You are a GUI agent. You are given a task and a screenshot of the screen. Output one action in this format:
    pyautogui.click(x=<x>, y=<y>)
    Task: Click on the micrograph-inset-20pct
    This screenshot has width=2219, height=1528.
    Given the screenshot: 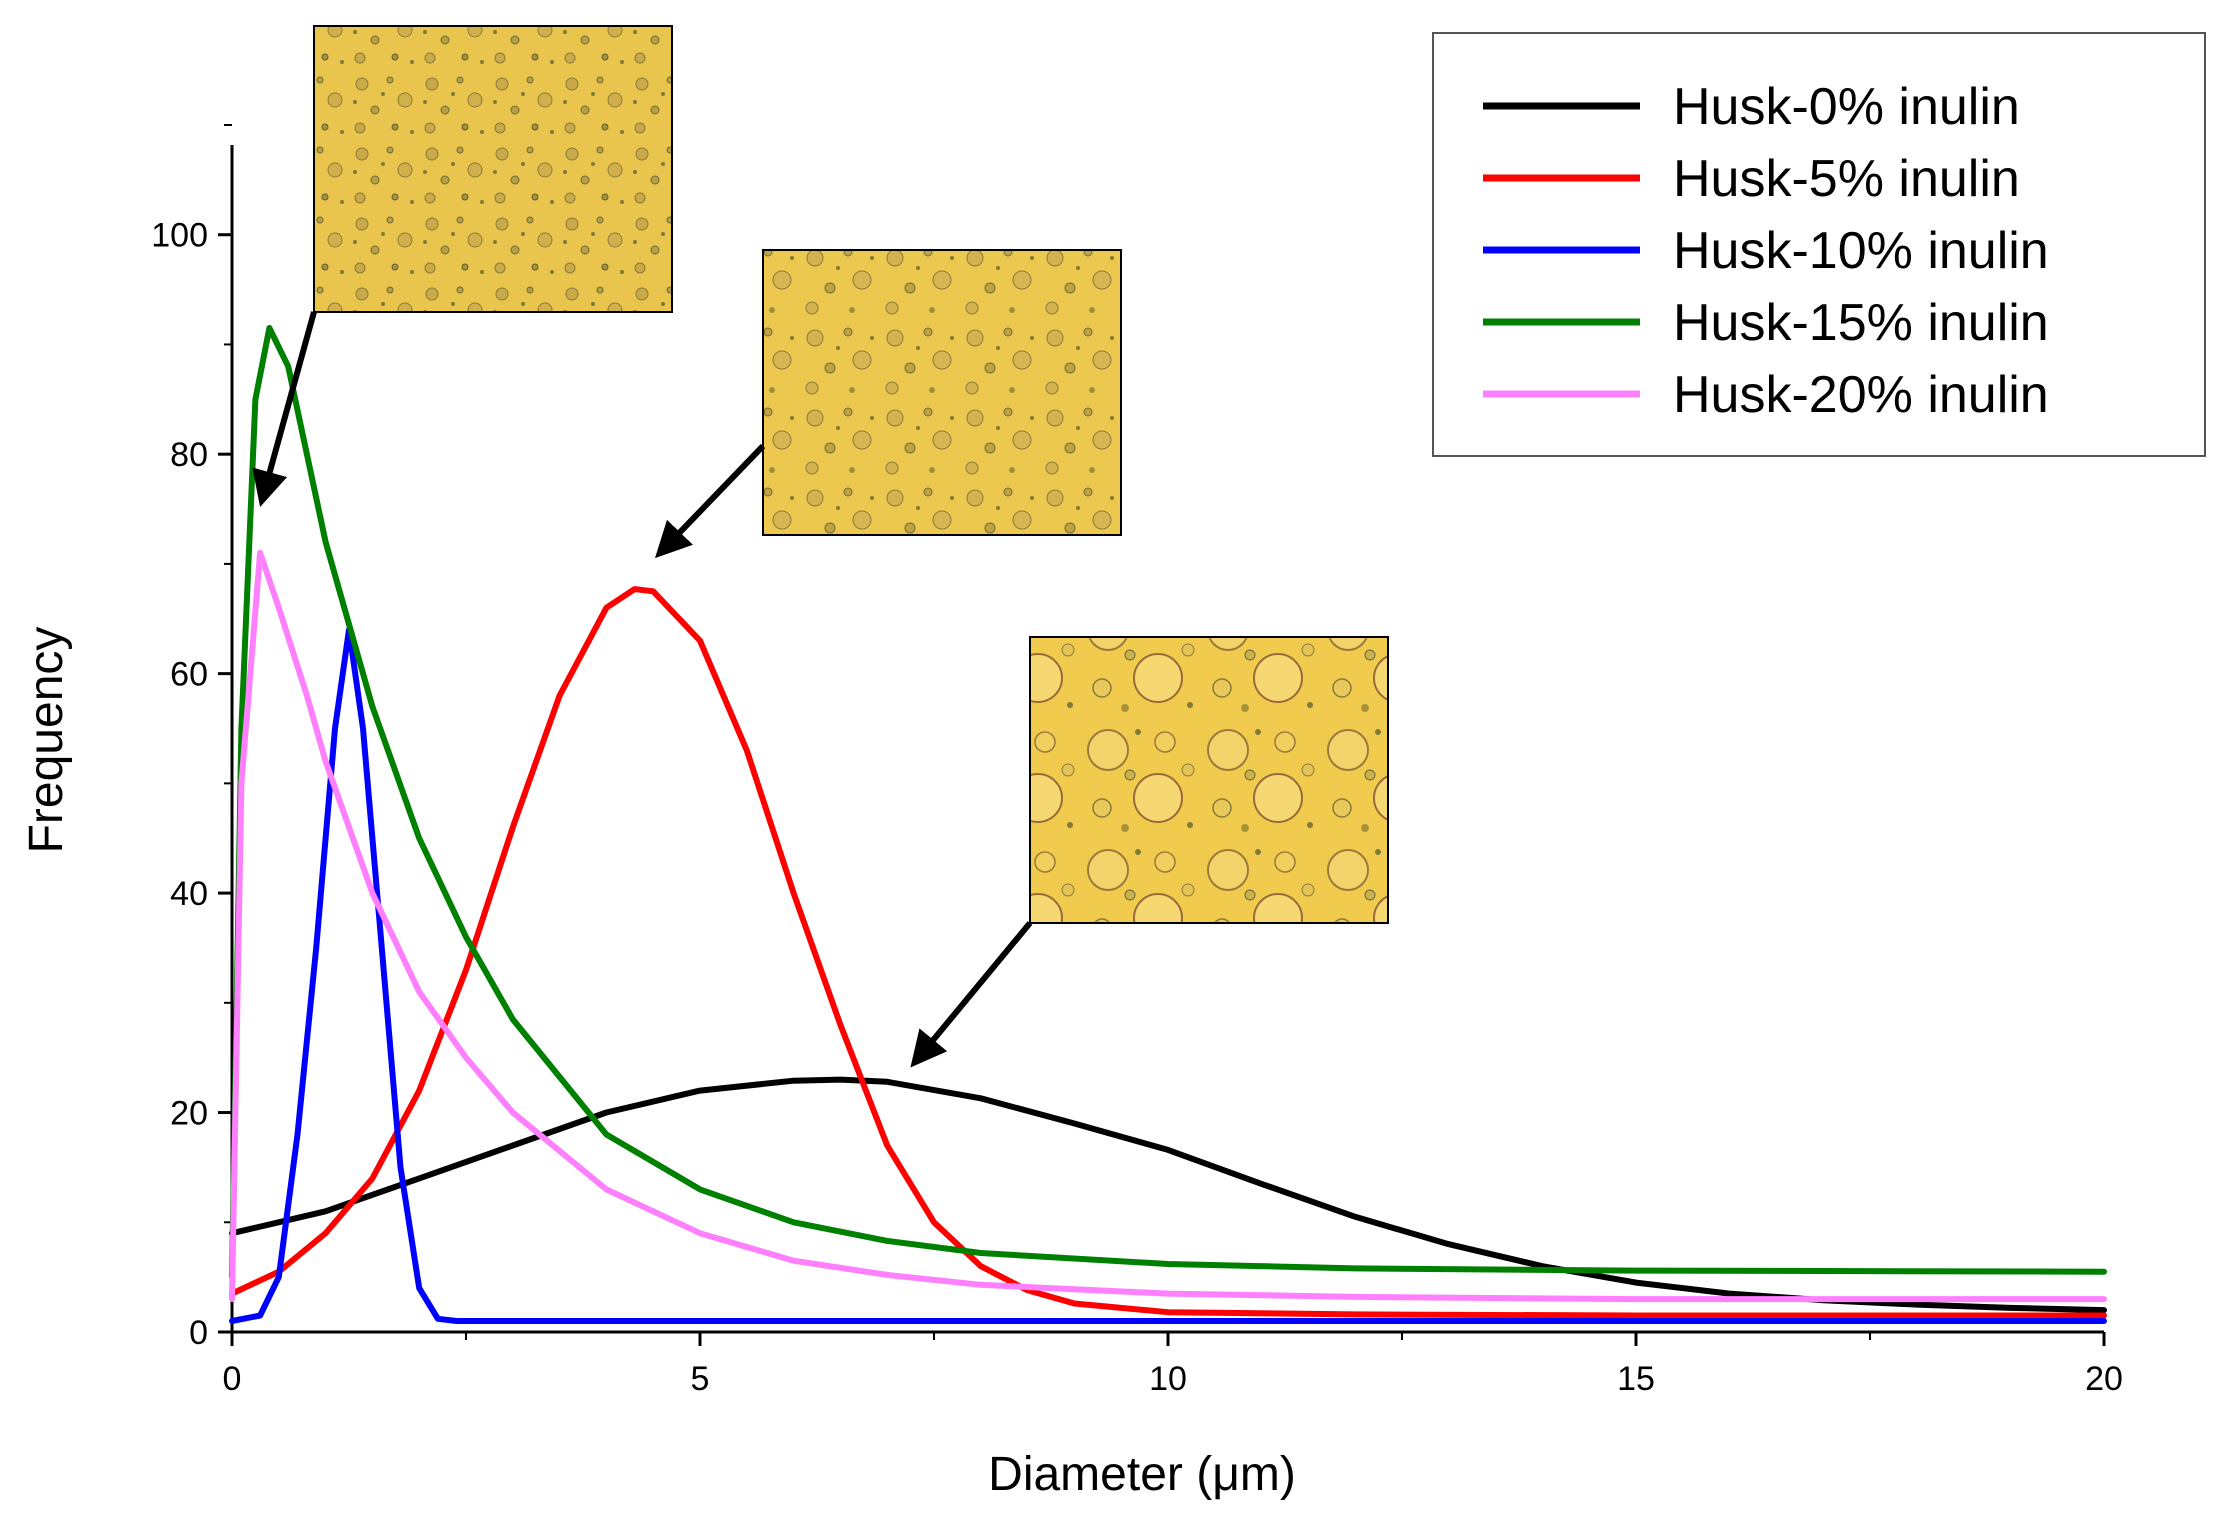 What is the action you would take?
    pyautogui.click(x=493, y=169)
    